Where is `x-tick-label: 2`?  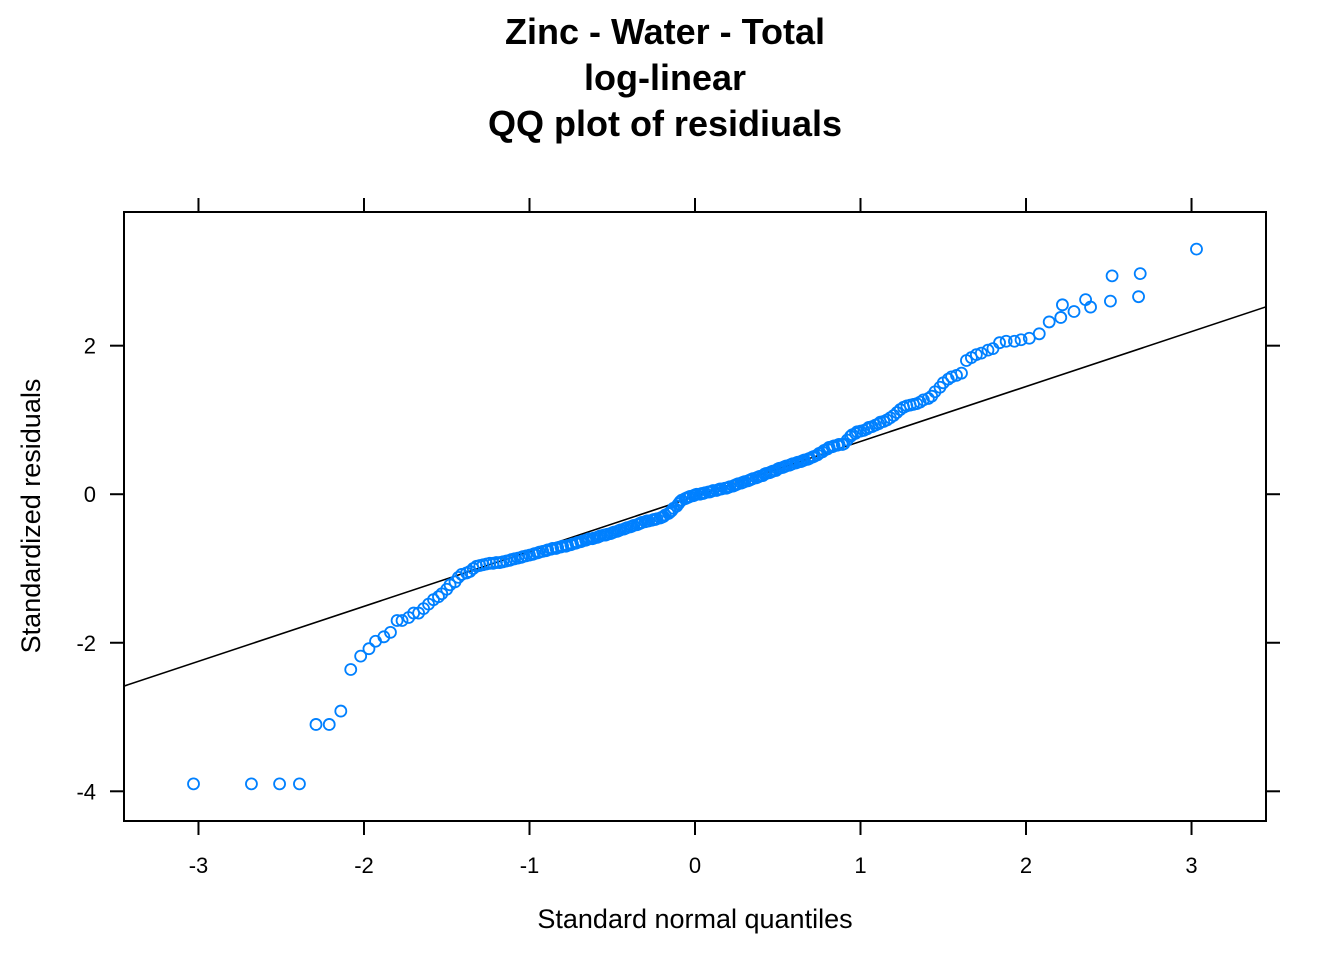
x-tick-label: 2 is located at coordinates (1026, 865).